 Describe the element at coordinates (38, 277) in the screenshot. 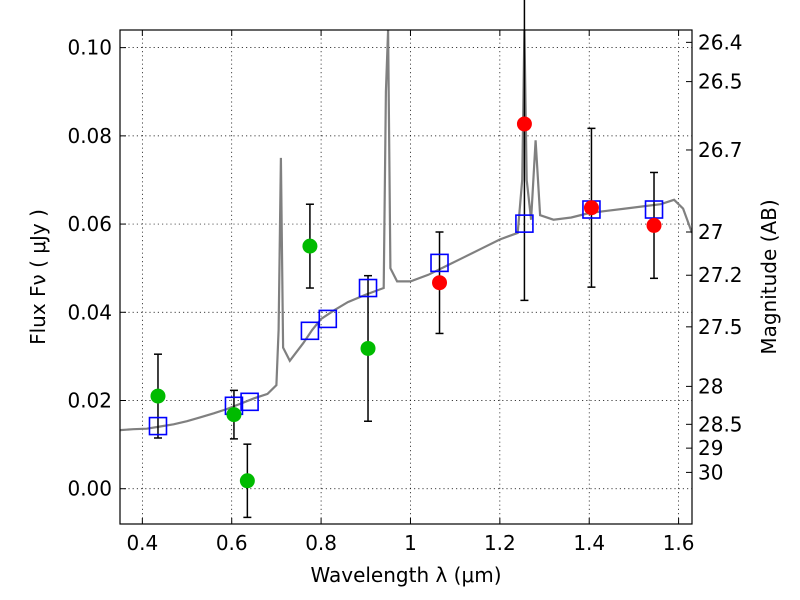

I see `y-axis-label: Flux Fν ( μJy )` at that location.